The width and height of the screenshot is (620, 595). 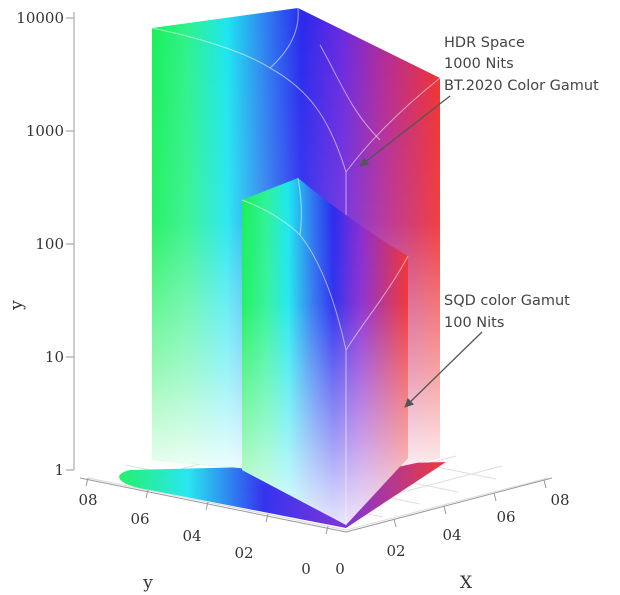 I want to click on vertical-tick-label: 1, so click(x=59, y=470).